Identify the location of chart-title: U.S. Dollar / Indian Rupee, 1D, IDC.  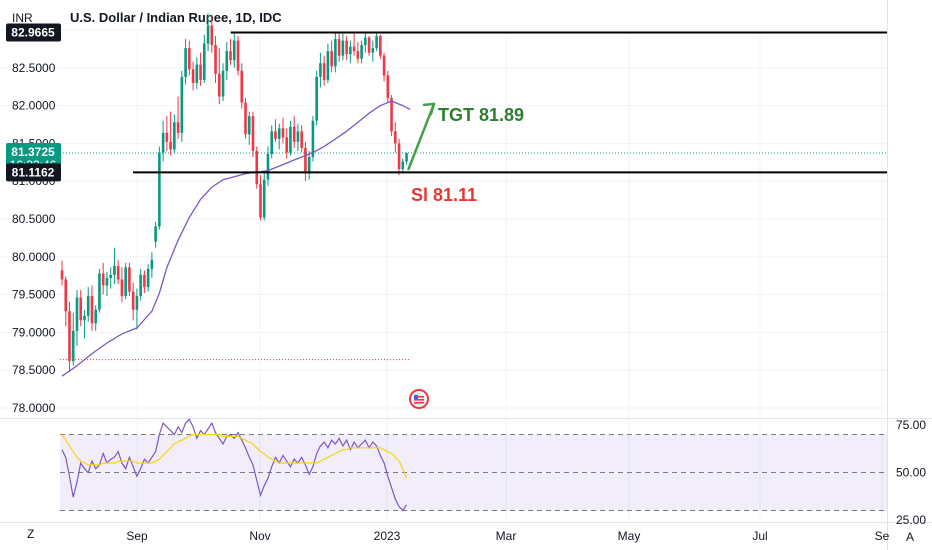
(176, 17).